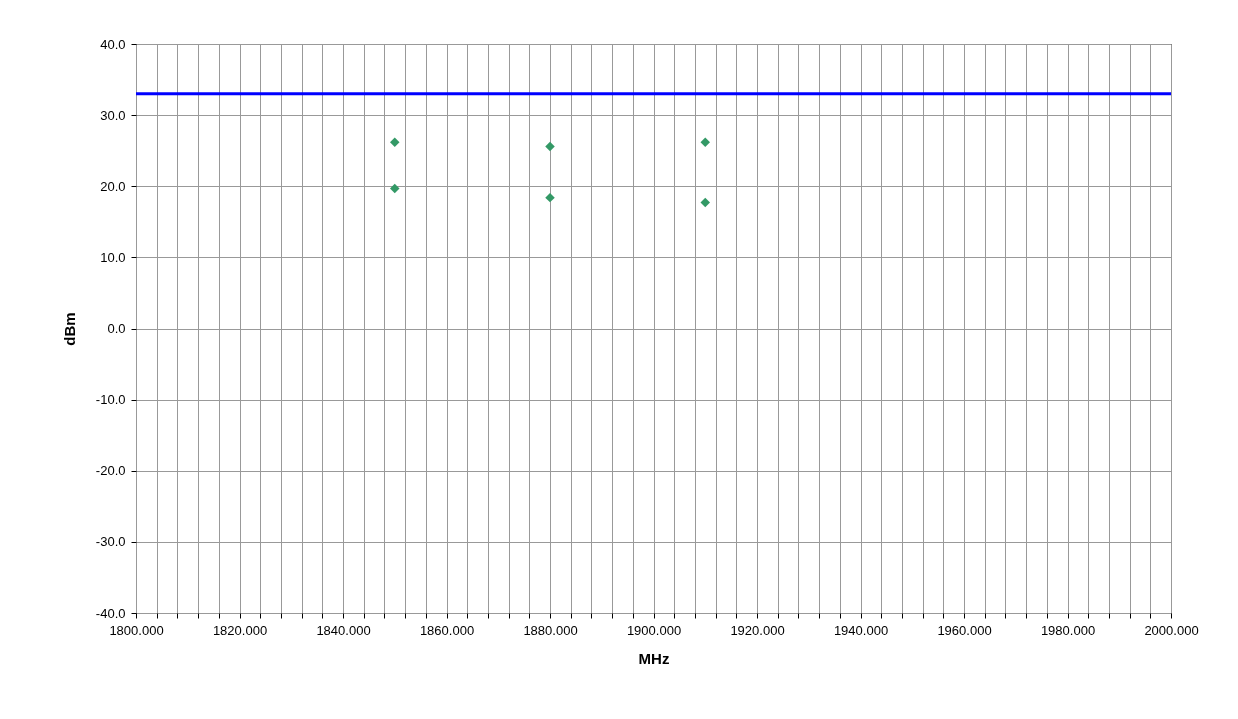 This screenshot has width=1238, height=719. What do you see at coordinates (550, 630) in the screenshot?
I see `x-tick-label: 1880.000` at bounding box center [550, 630].